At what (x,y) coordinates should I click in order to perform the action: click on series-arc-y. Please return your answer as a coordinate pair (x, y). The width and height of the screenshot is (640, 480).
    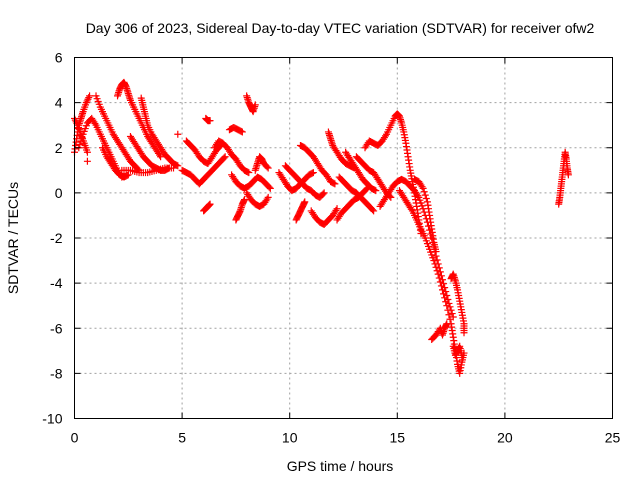
    Looking at the image, I should click on (300, 211).